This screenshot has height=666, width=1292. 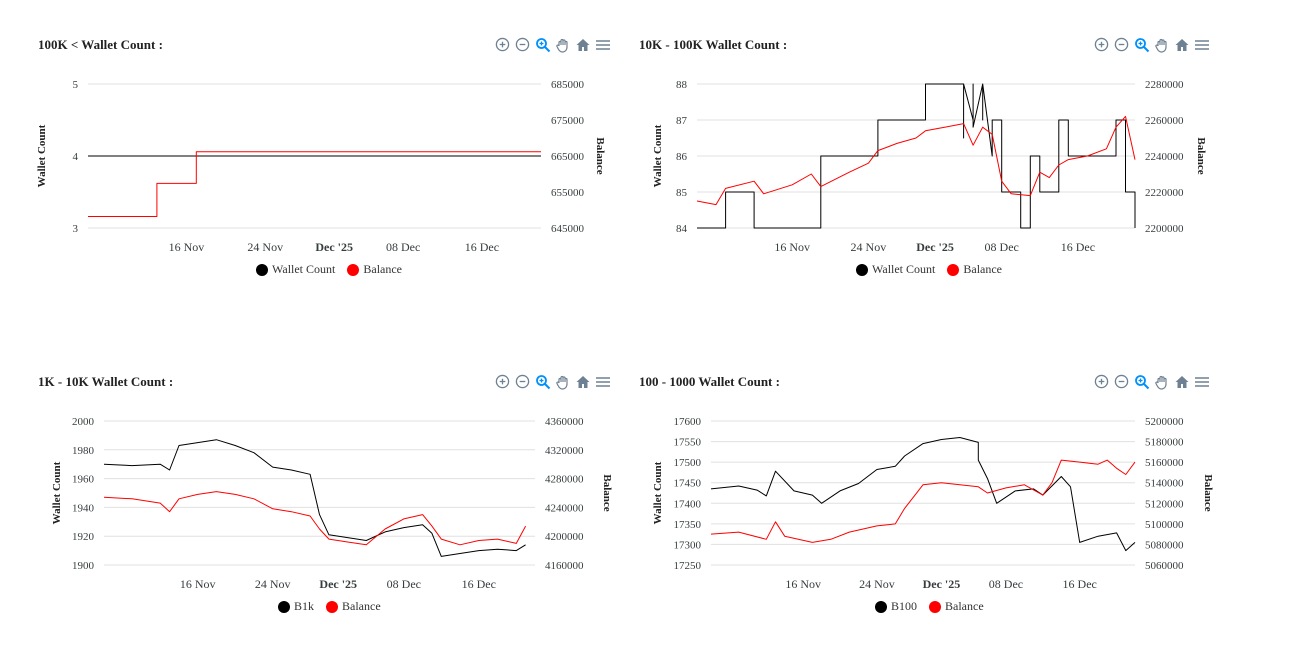 What do you see at coordinates (76, 85) in the screenshot?
I see `y-left-tick-label: 5` at bounding box center [76, 85].